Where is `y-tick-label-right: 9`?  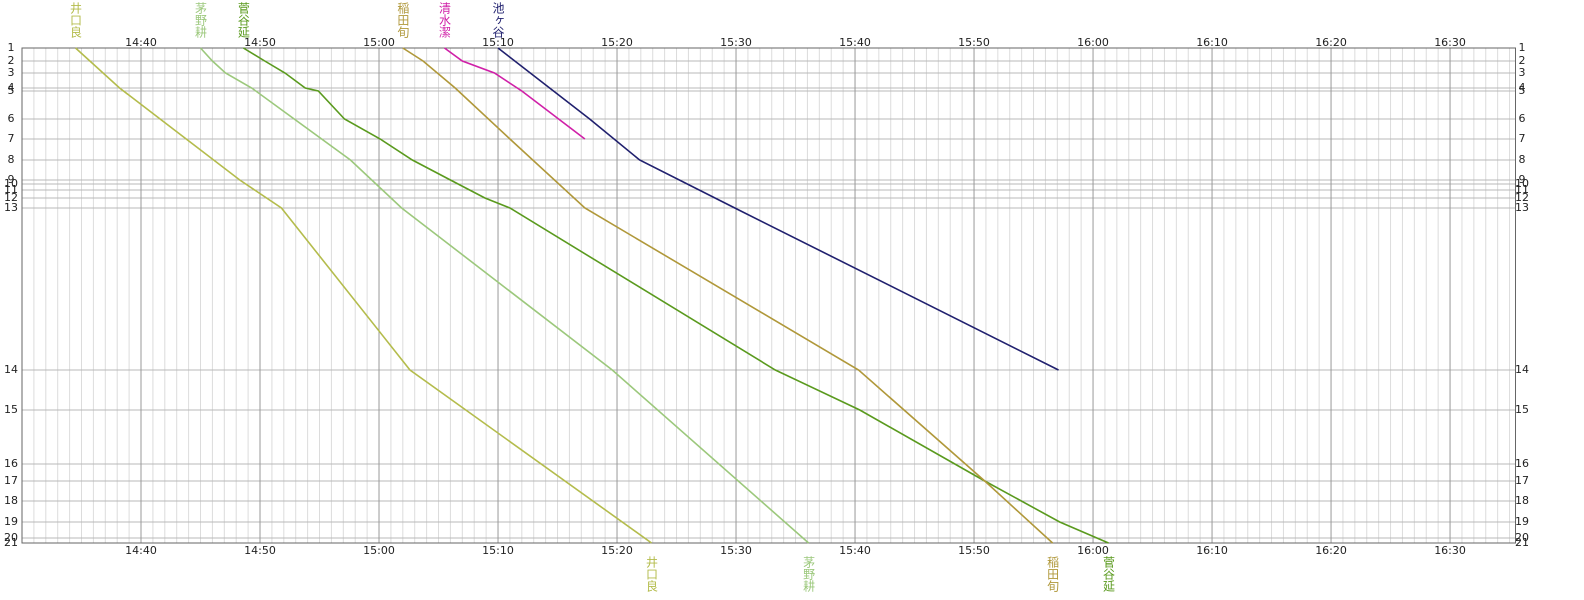
y-tick-label-right: 9 is located at coordinates (1522, 179).